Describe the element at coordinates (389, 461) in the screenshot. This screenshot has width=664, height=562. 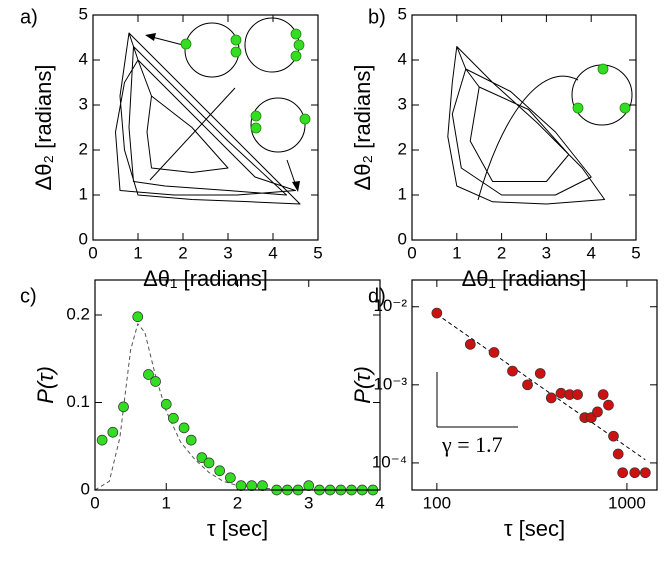
I see `y-tick-label: 10⁻⁴` at that location.